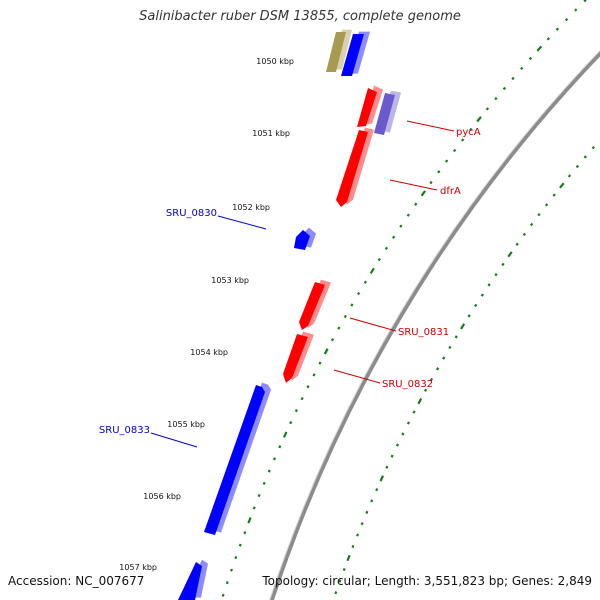 The height and width of the screenshot is (600, 600). Describe the element at coordinates (237, 458) in the screenshot. I see `reverse-gene-sru0833` at that location.